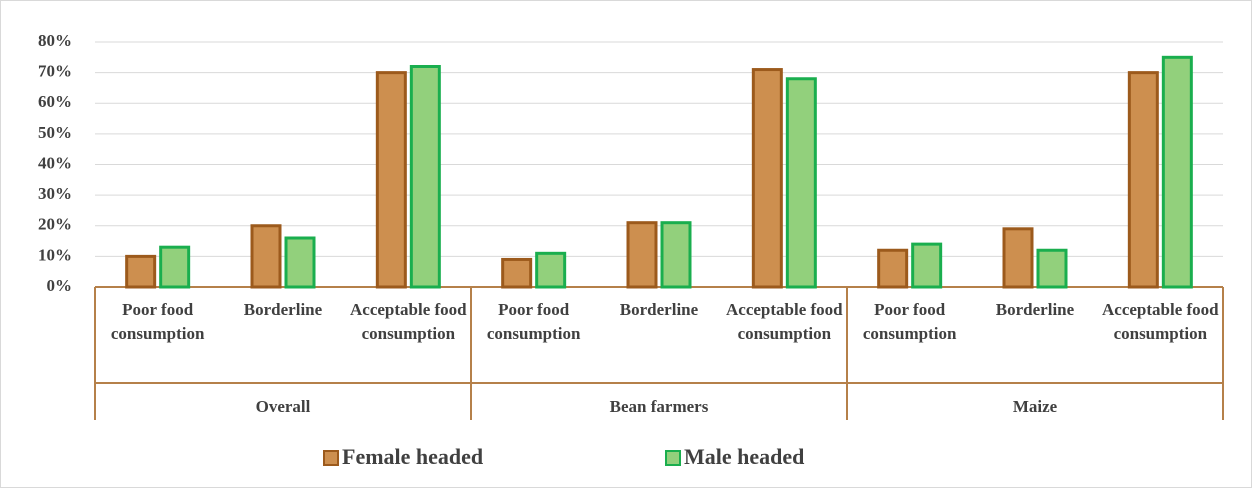 This screenshot has height=488, width=1252. What do you see at coordinates (60, 285) in the screenshot?
I see `y-tick-label: 0%` at bounding box center [60, 285].